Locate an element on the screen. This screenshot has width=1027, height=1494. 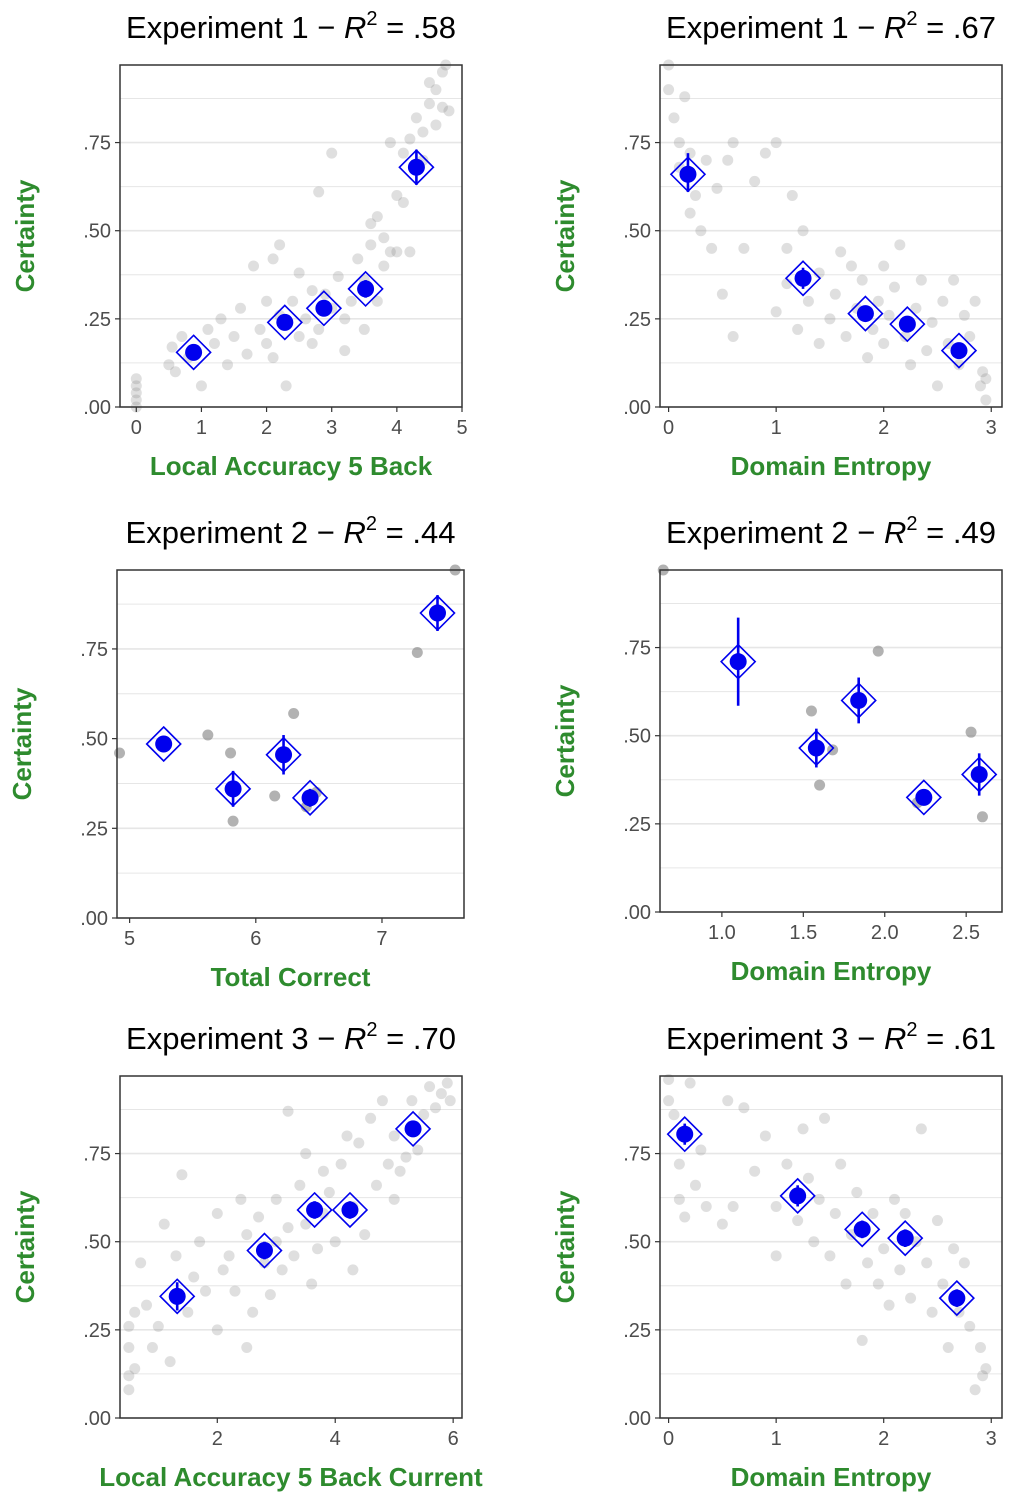
x-tick-label: 3 is located at coordinates (331, 428).